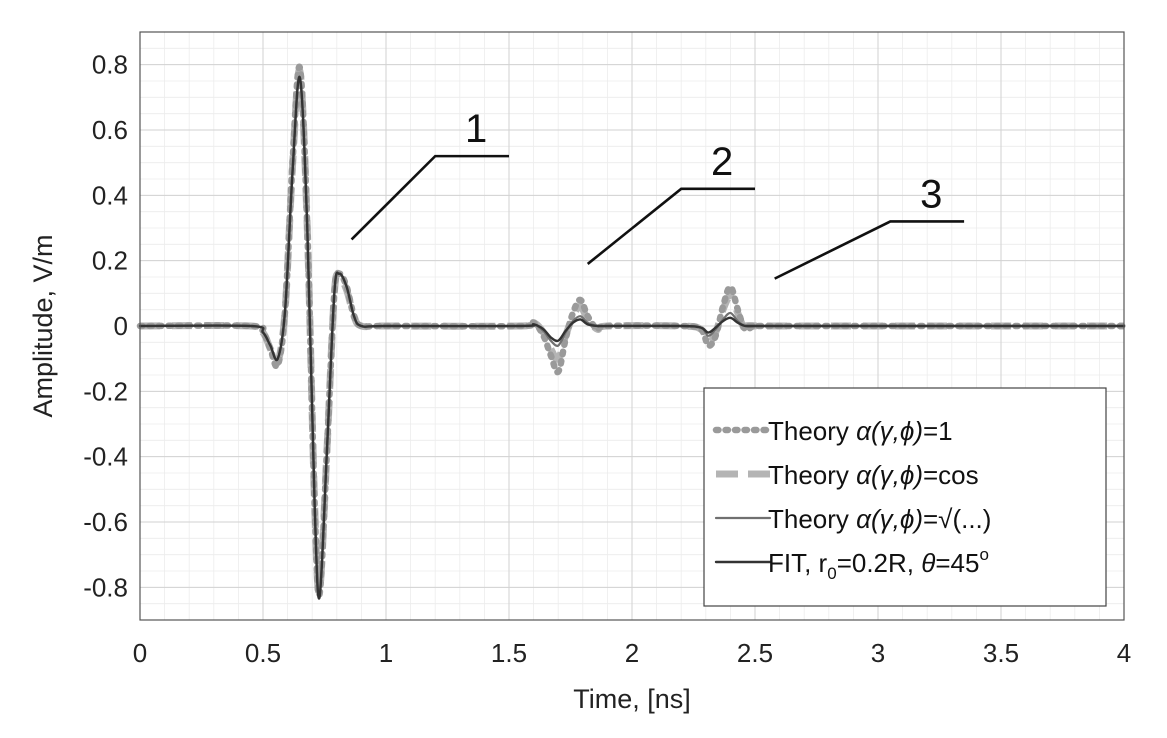  Describe the element at coordinates (983, 554) in the screenshot. I see `legend-entry-superscript: o` at that location.